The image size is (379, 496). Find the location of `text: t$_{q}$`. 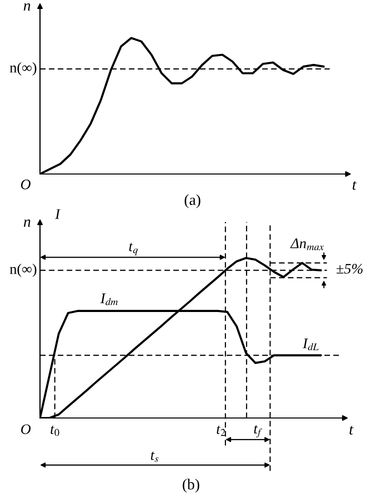

text: t$_{q}$ is located at coordinates (133, 249).